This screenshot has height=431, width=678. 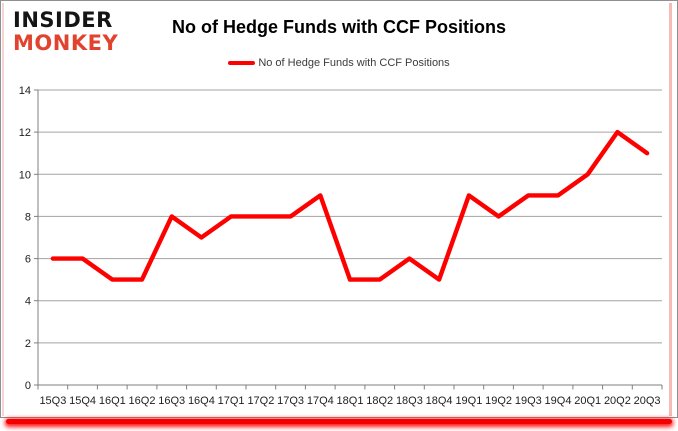 What do you see at coordinates (231, 401) in the screenshot?
I see `svg-text: 17Q1` at bounding box center [231, 401].